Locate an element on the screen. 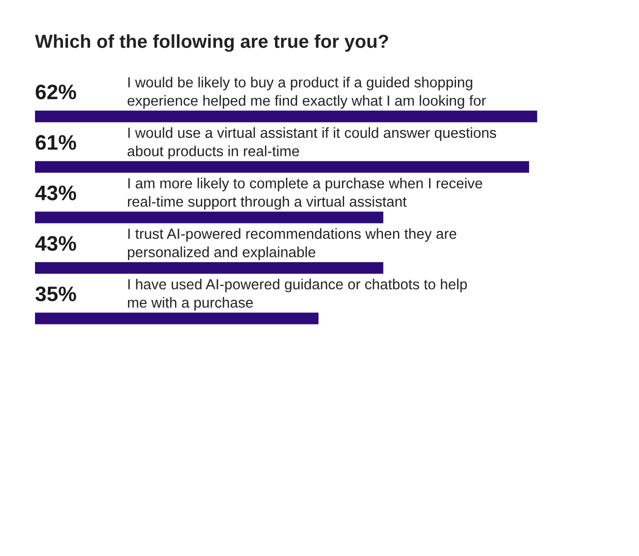  y-tick-label: I trust AI-powered recommendations when they are personalized and explainable is located at coordinates (292, 244).